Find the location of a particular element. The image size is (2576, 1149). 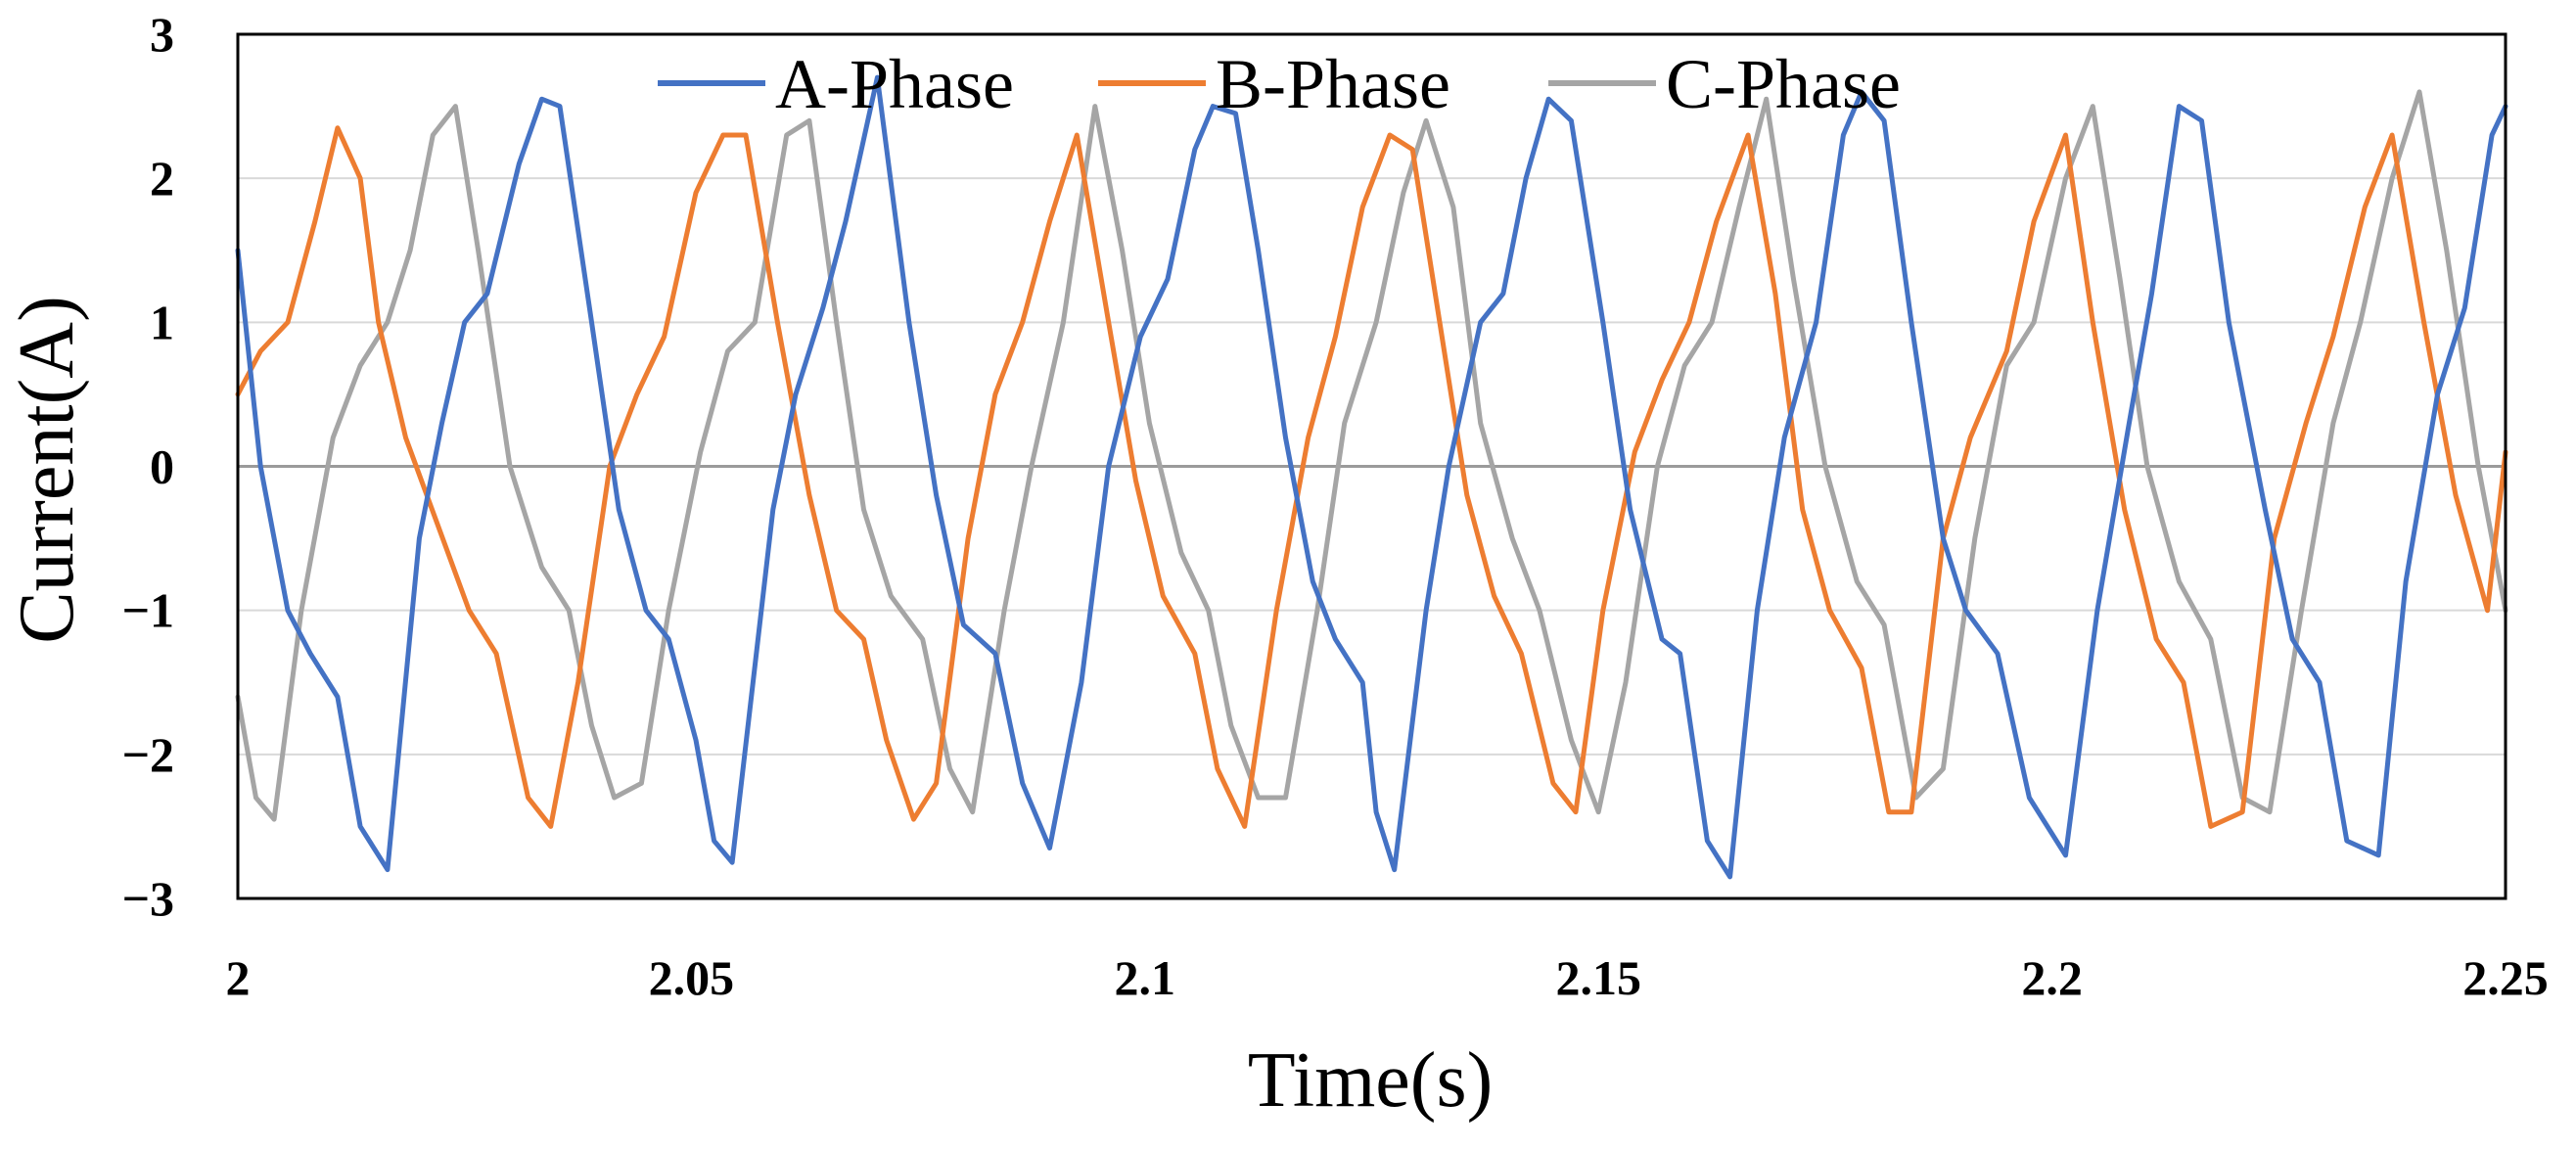

x-tick-label: 2.25 is located at coordinates (2505, 978).